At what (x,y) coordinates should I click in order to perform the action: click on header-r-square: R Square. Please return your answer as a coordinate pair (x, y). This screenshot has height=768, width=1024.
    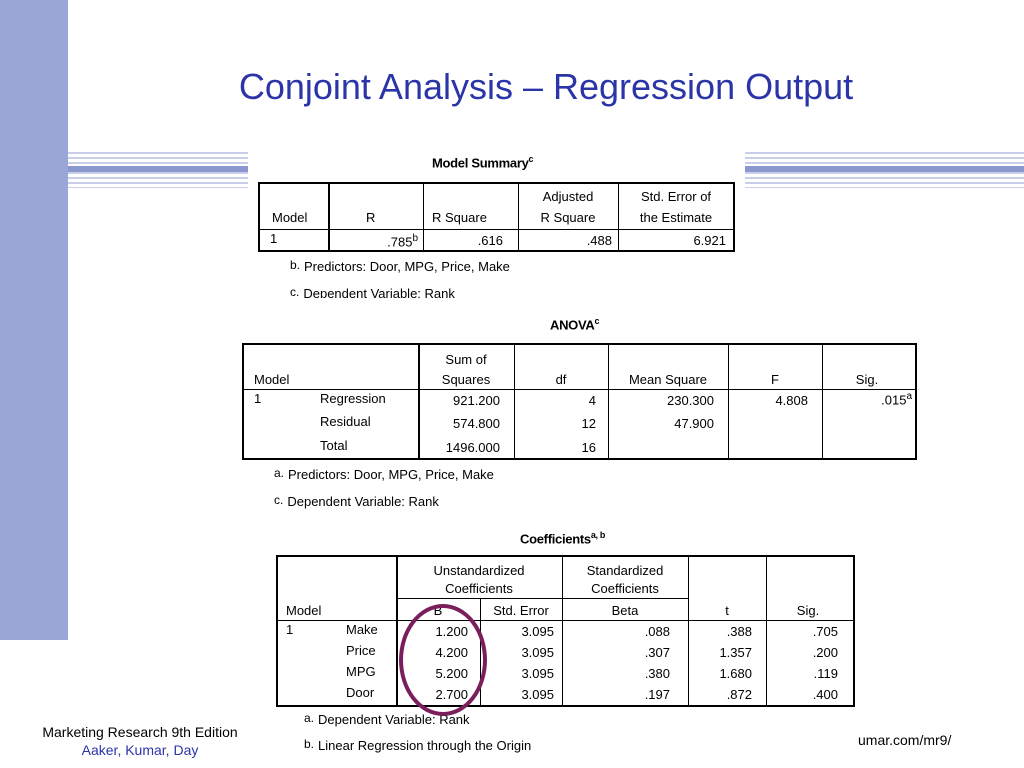
    Looking at the image, I should click on (459, 217).